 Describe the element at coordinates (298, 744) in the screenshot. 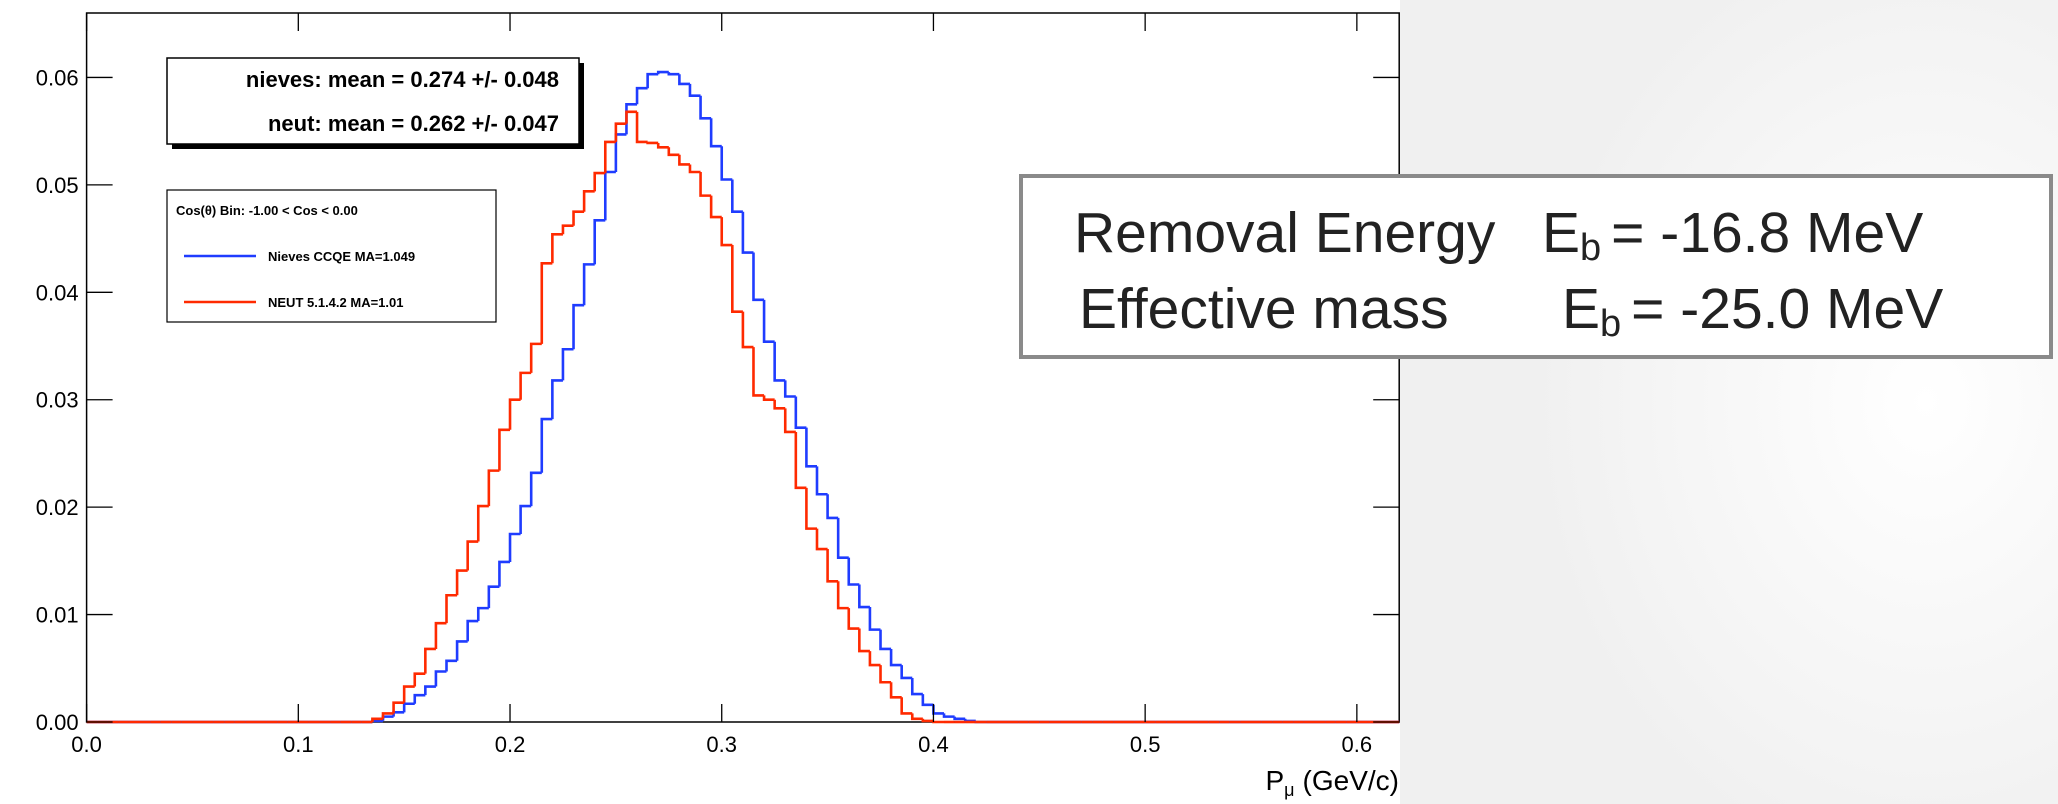

I see `x-tick-label: 0.1` at that location.